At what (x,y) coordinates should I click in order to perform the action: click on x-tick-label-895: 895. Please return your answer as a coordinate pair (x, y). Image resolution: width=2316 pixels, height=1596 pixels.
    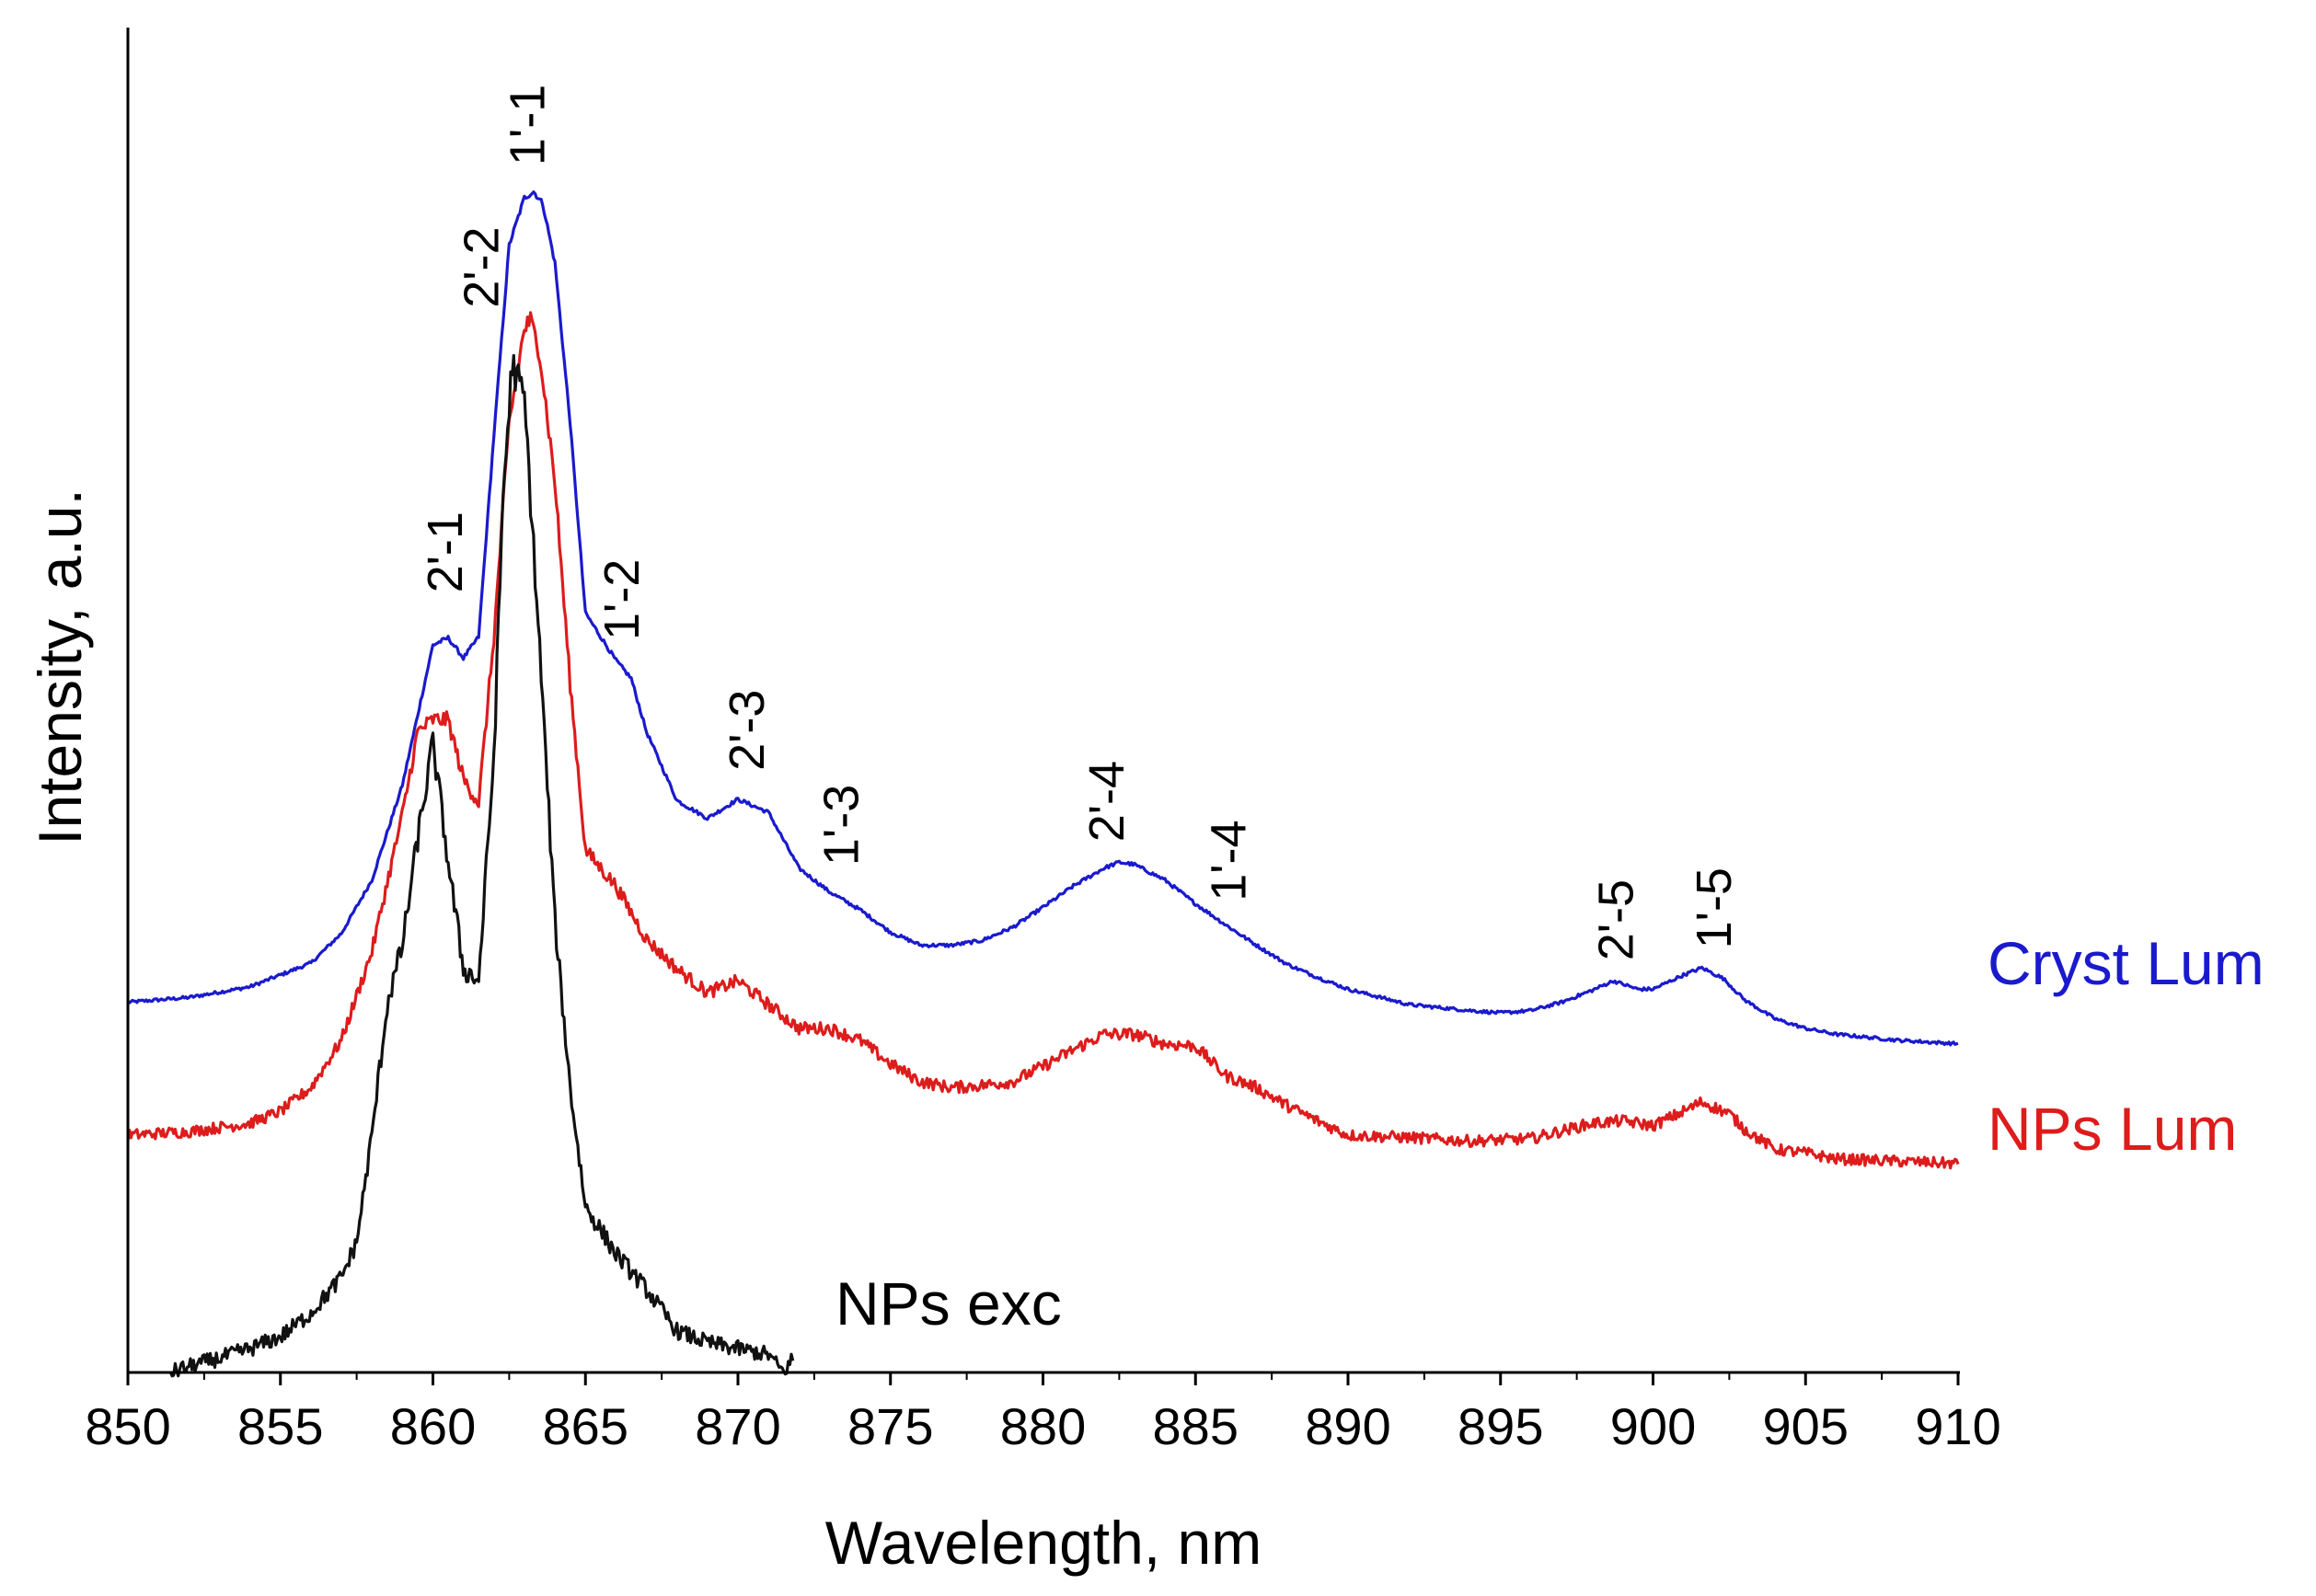
    Looking at the image, I should click on (1500, 1426).